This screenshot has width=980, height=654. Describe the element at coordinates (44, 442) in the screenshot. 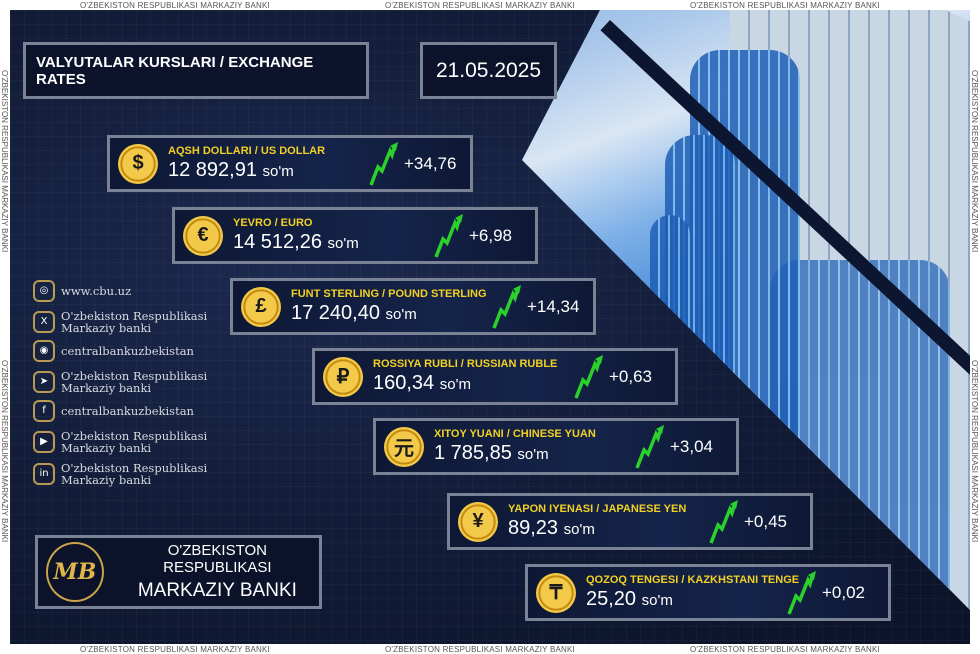

I see `youtube-icon: ▶` at that location.